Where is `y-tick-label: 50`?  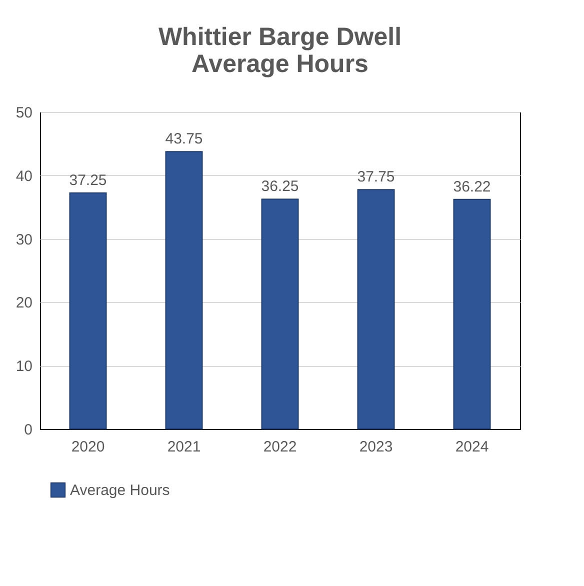 y-tick-label: 50 is located at coordinates (24, 113).